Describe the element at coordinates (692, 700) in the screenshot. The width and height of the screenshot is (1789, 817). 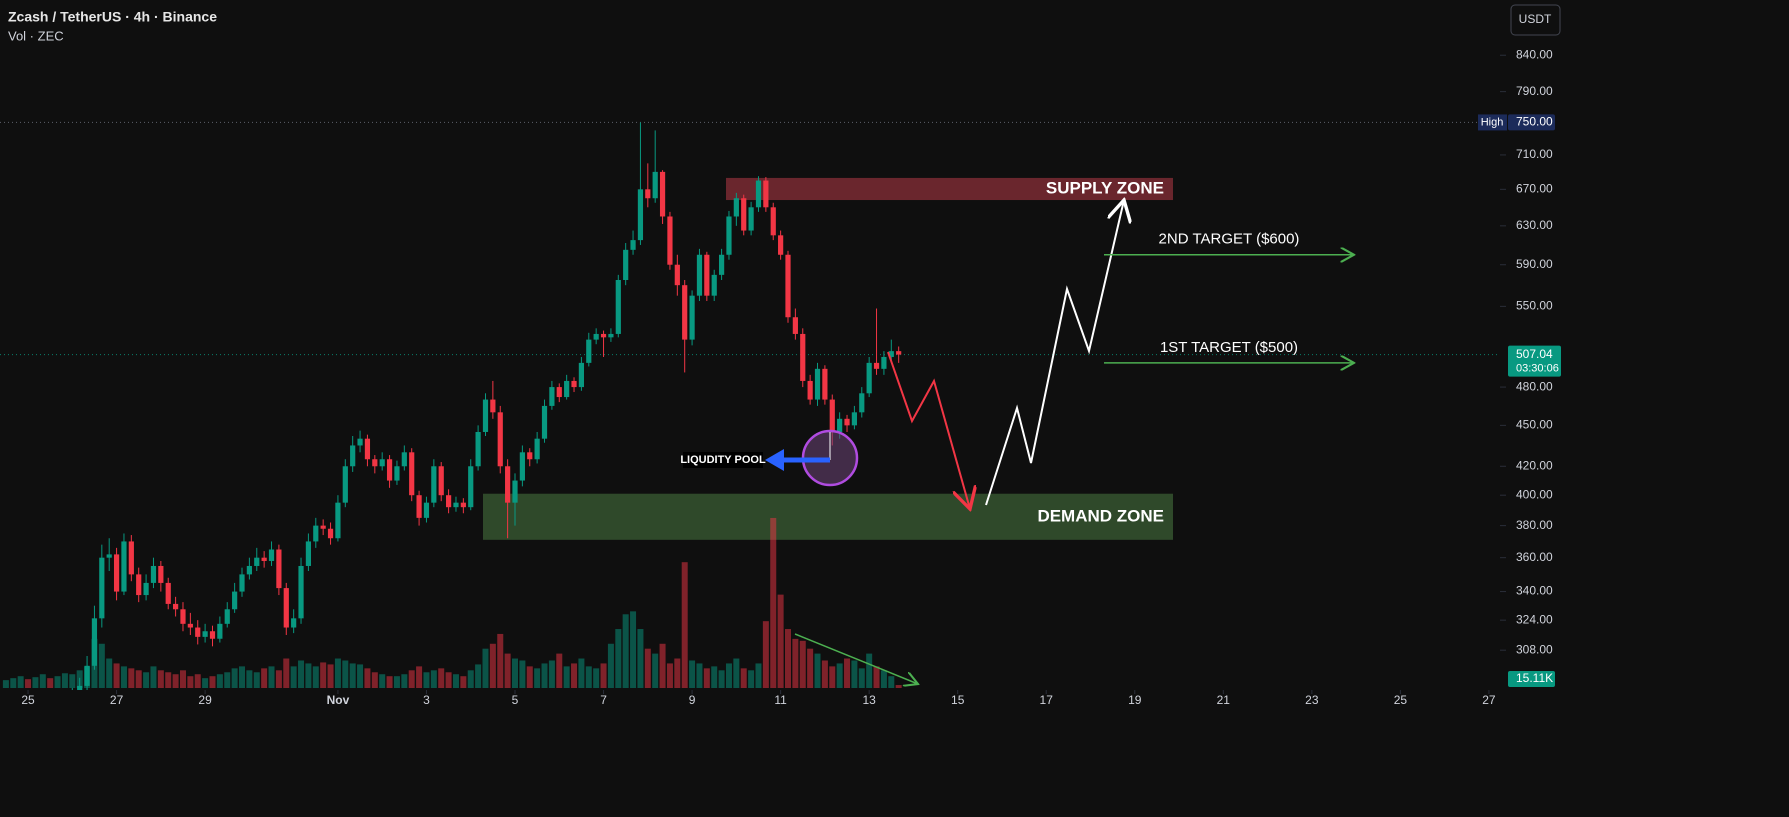
I see `x-tick-label: 9` at that location.